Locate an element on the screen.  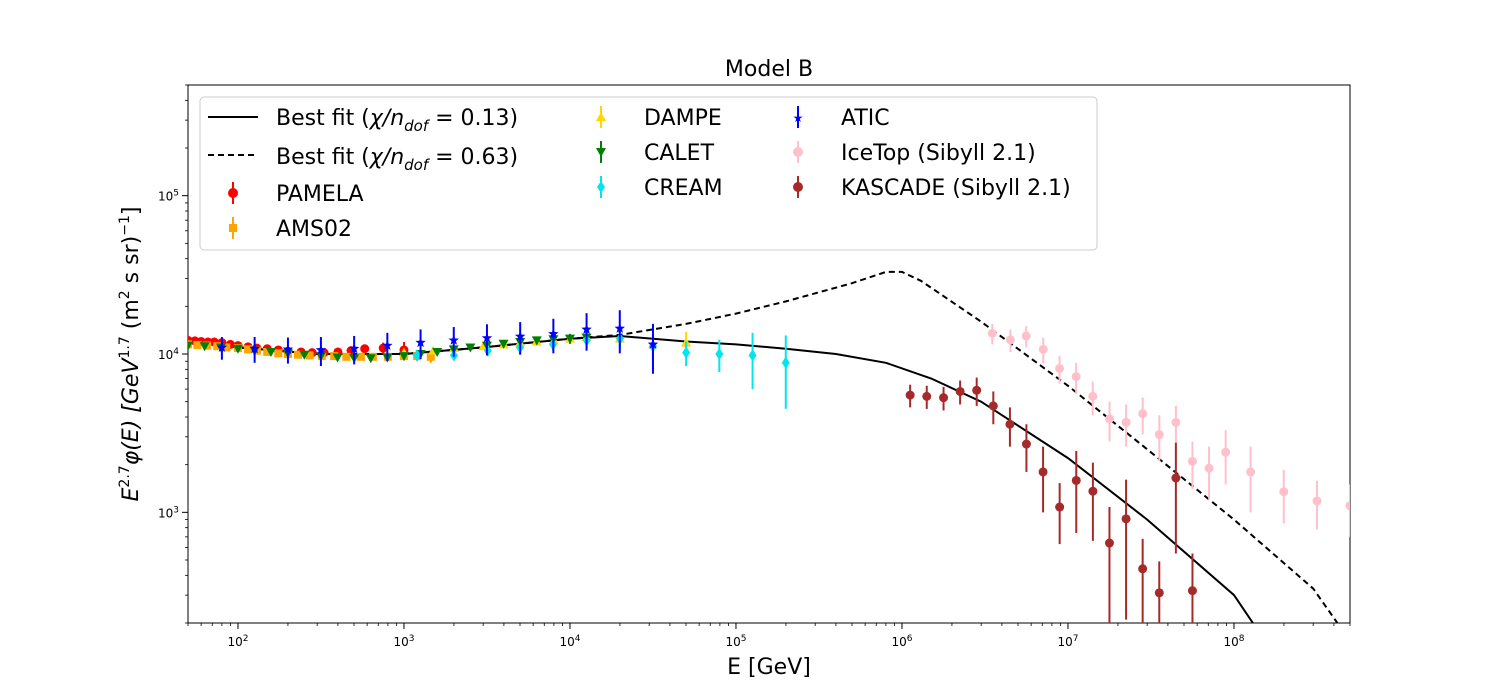
y-tick-label: 103 is located at coordinates (168, 512).